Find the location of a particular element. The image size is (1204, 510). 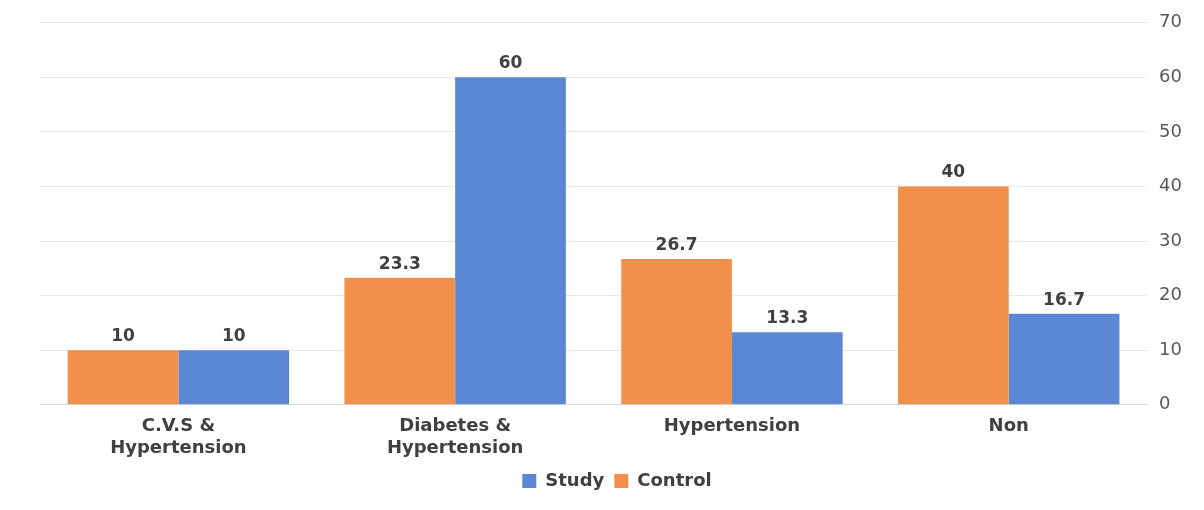

y-tick-label: 20 is located at coordinates (1170, 294).